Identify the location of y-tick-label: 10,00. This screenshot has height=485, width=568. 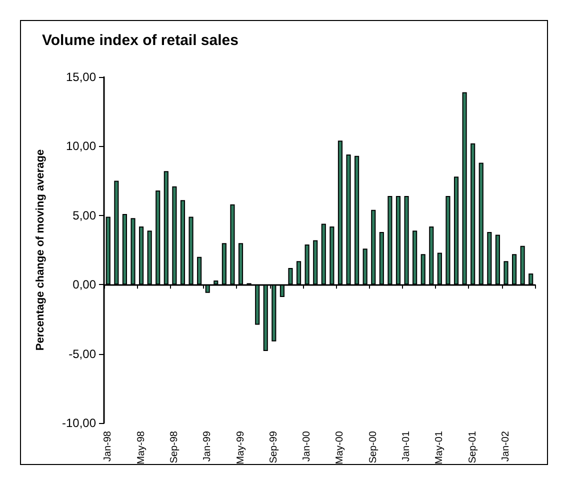
(81, 146).